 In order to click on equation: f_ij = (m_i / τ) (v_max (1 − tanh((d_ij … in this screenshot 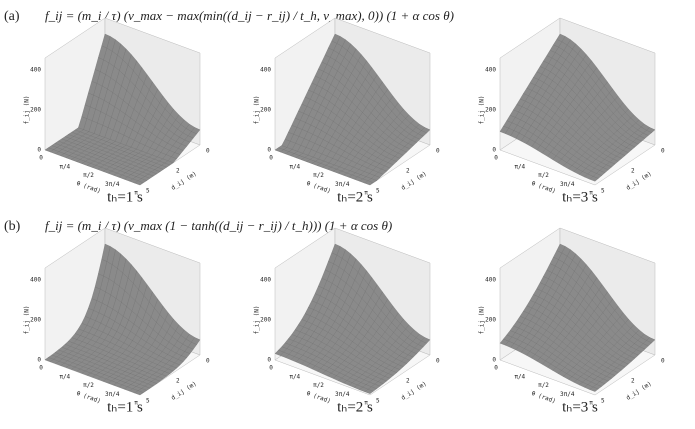, I will do `click(218, 225)`.